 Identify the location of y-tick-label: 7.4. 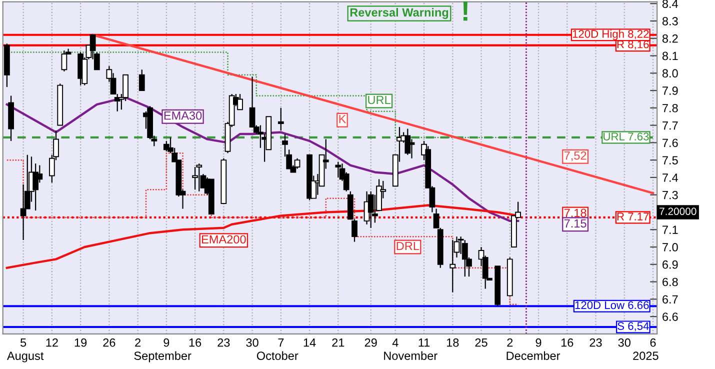
(670, 178).